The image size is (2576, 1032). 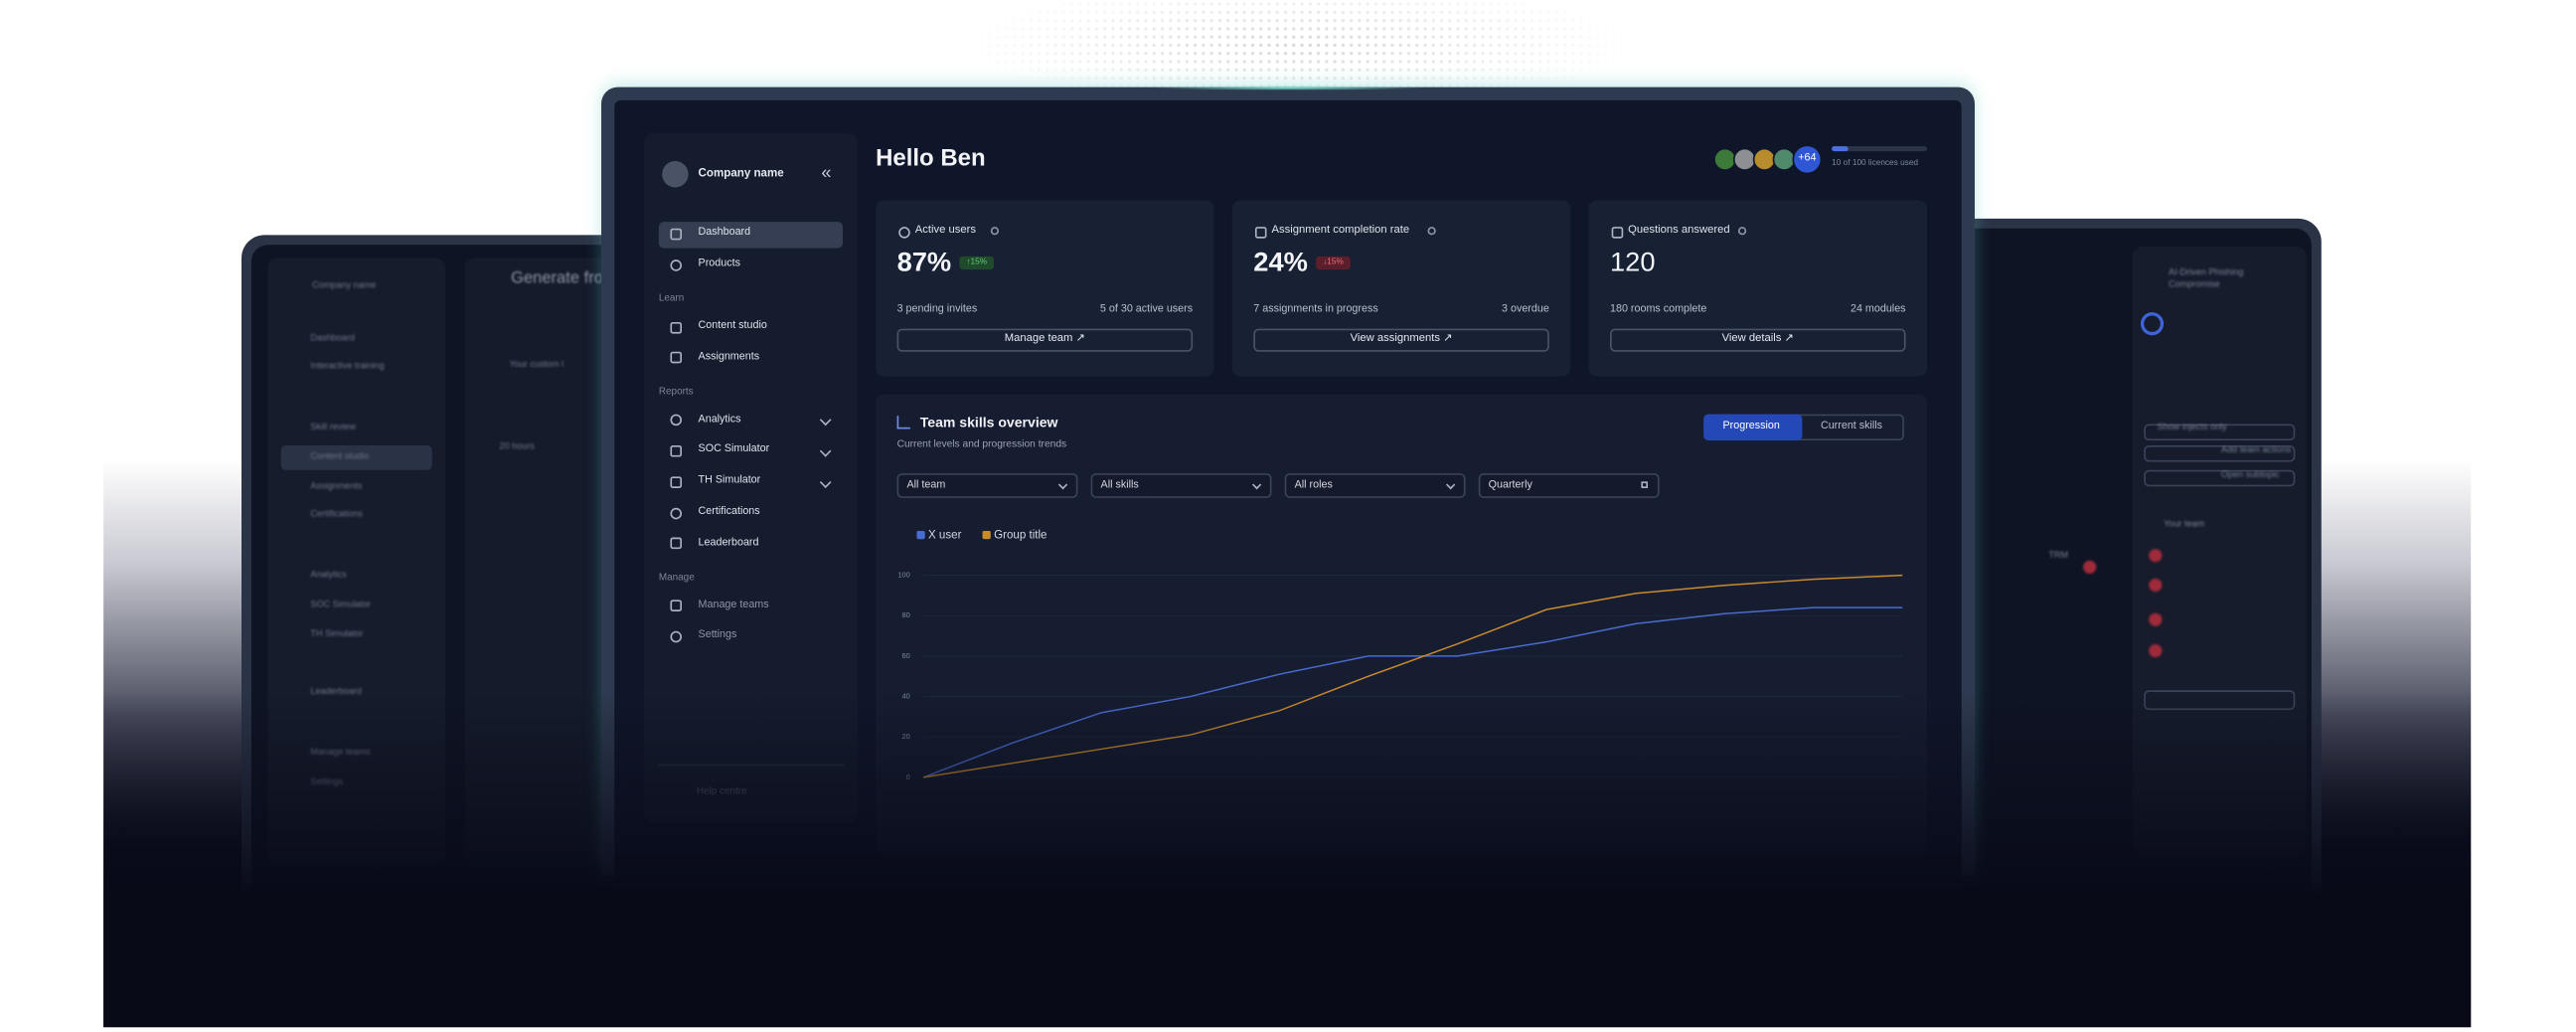 I want to click on card-button-label: View assignments ↗, so click(x=1401, y=338).